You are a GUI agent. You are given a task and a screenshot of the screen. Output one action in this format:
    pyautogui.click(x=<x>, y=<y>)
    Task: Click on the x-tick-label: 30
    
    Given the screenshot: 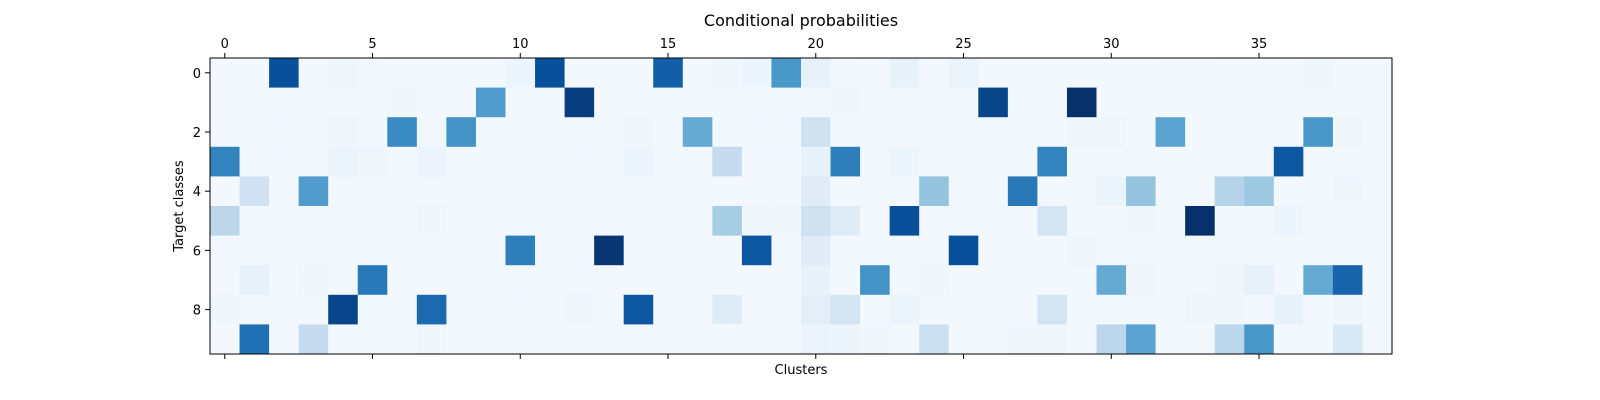 What is the action you would take?
    pyautogui.click(x=1111, y=44)
    